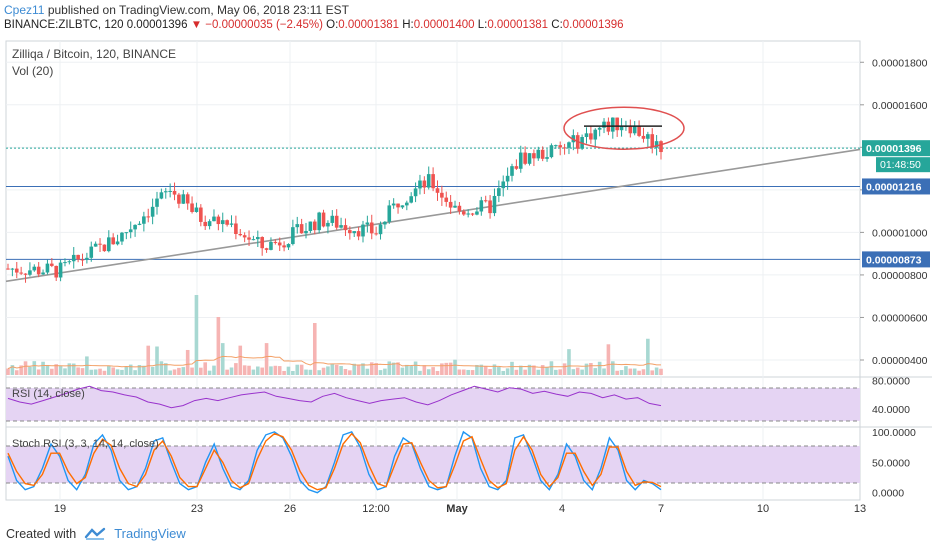 The image size is (932, 550). What do you see at coordinates (518, 25) in the screenshot?
I see `low-value: 0.00001381` at bounding box center [518, 25].